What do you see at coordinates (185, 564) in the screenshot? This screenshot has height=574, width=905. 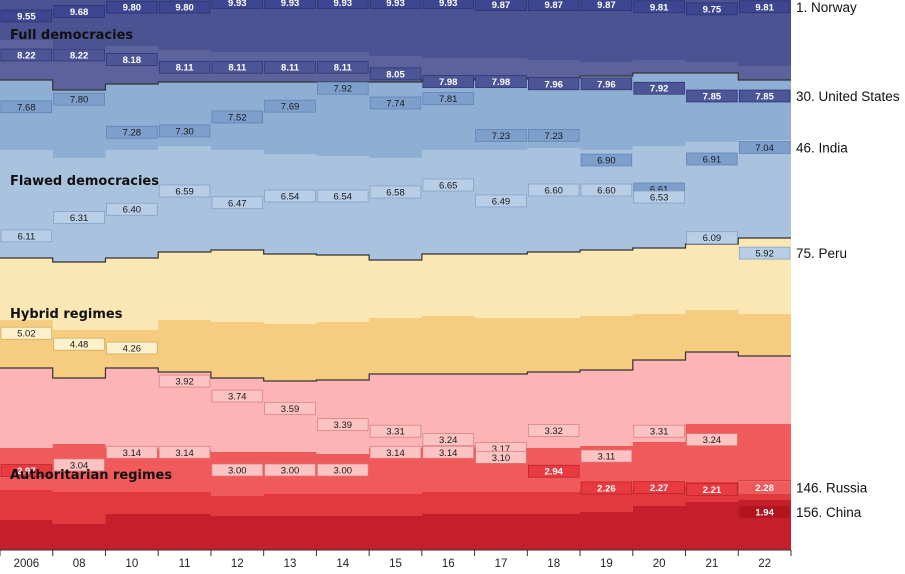 I see `x-tick-label: 11` at bounding box center [185, 564].